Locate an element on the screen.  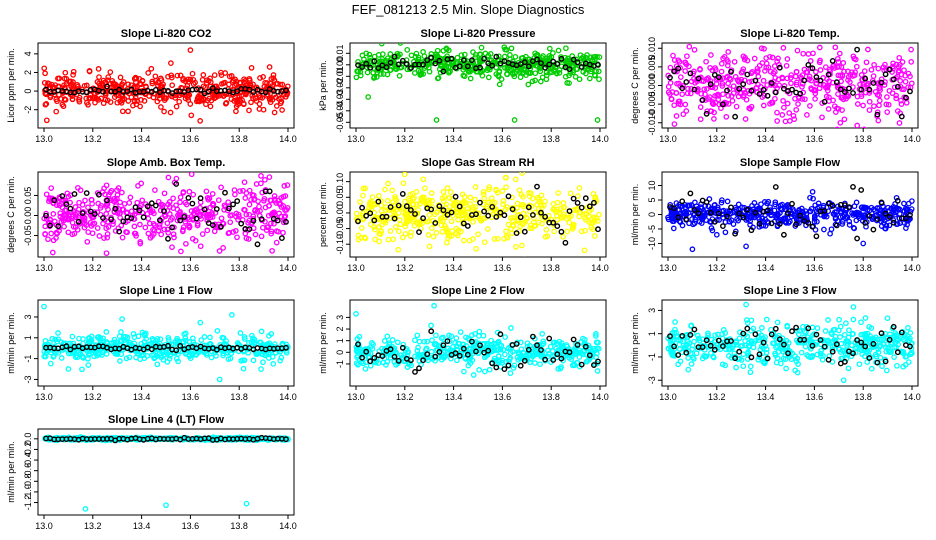
outlier-point is located at coordinates (356, 314).